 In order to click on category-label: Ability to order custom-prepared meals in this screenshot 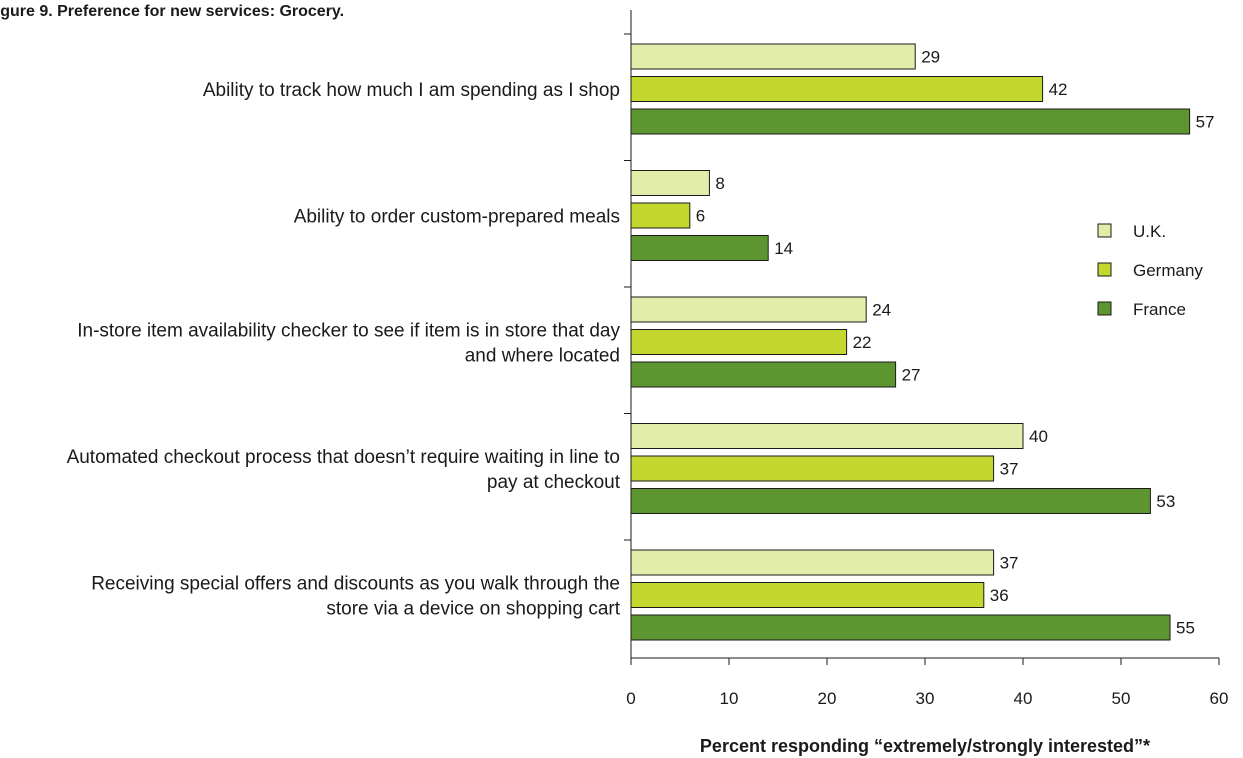, I will do `click(457, 217)`.